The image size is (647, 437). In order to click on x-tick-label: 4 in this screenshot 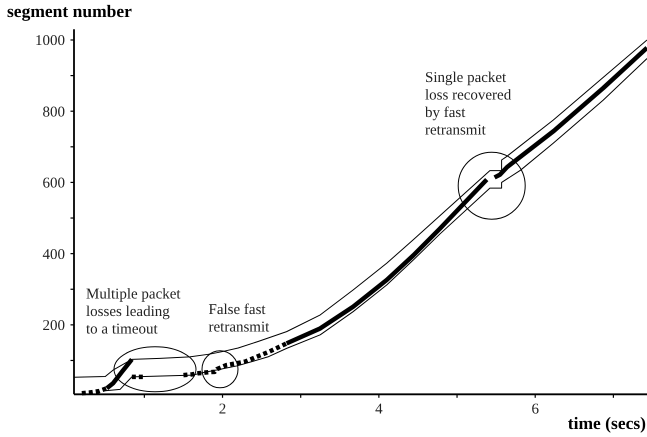, I will do `click(379, 409)`.